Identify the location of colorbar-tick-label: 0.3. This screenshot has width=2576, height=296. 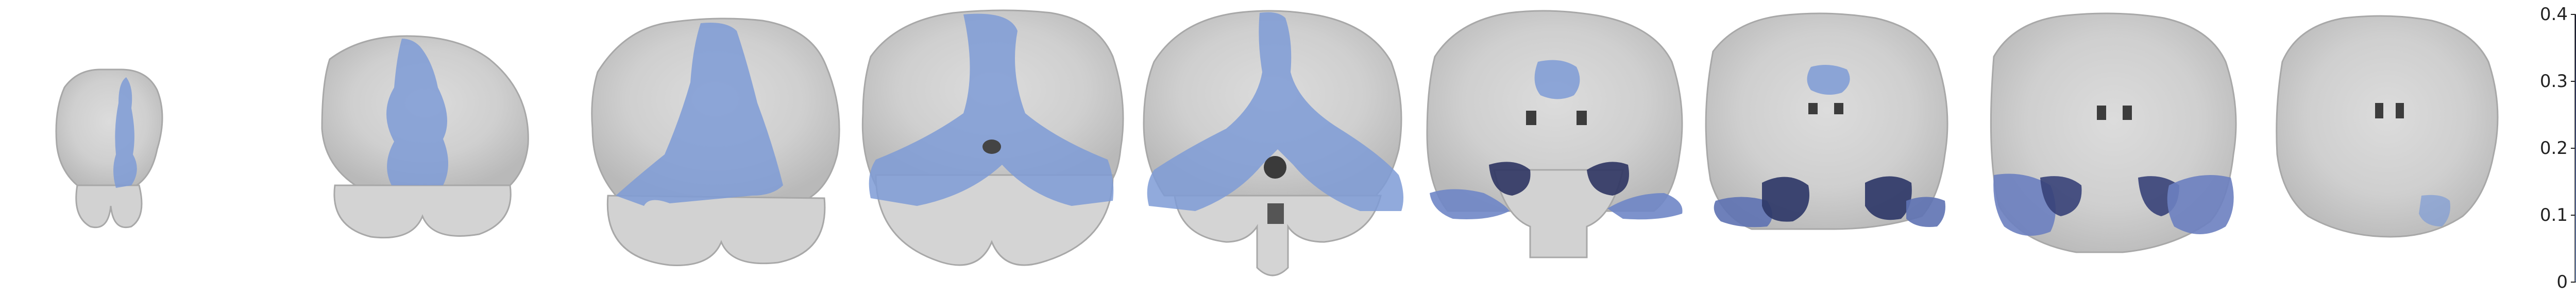
(2554, 81).